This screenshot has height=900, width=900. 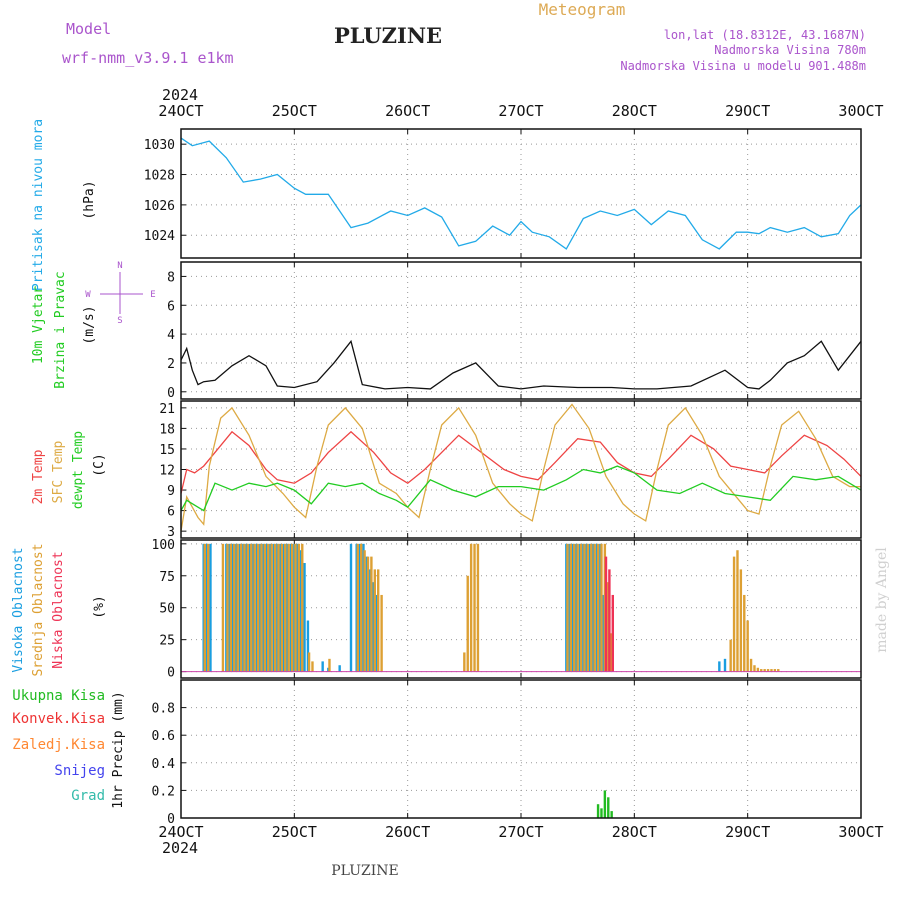 I want to click on precipitation-panel: 0 0.2 0.4 0.6 0.8, so click(x=507, y=753).